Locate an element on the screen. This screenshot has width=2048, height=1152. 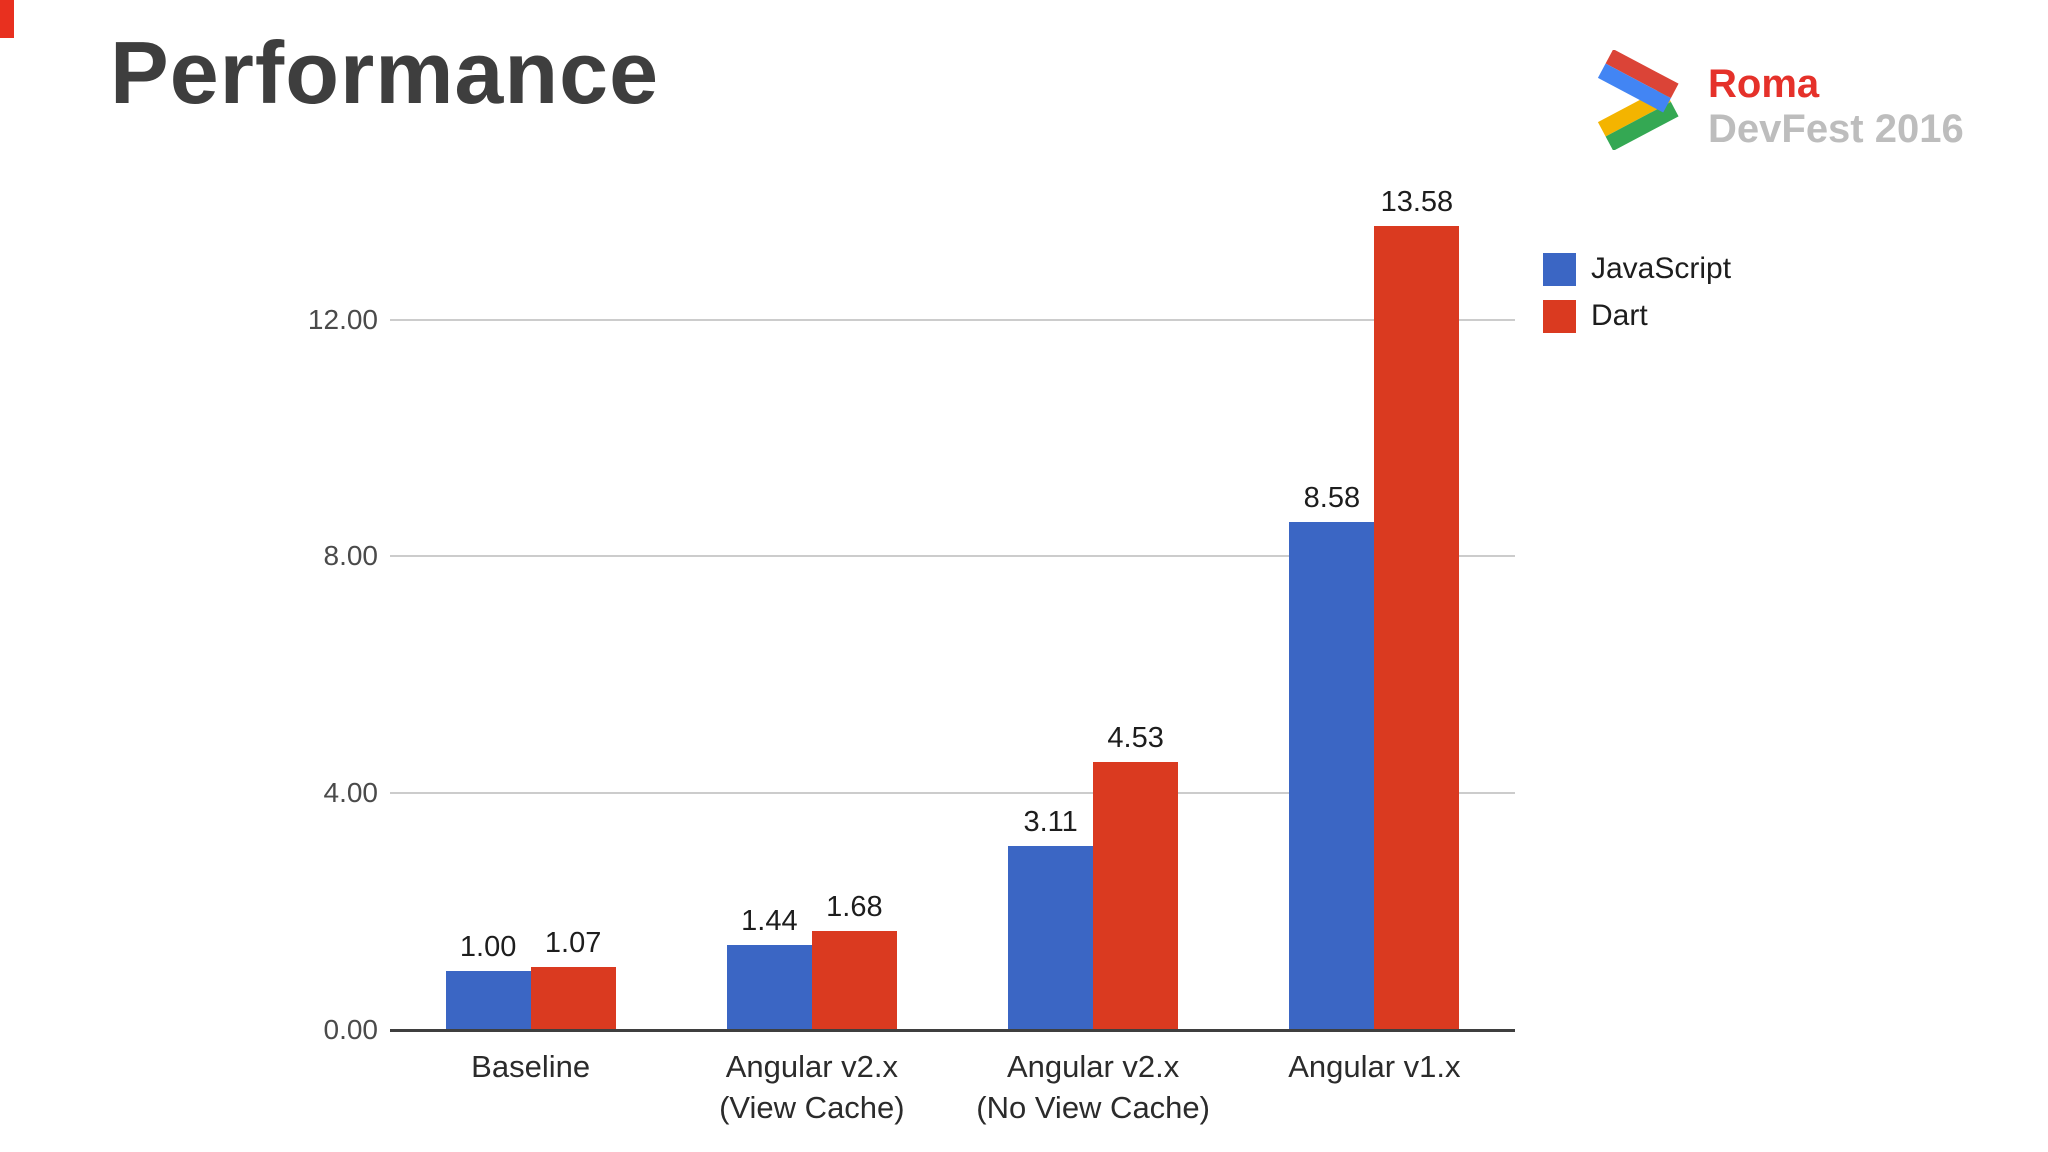
x-axis-label: Angular v2.x (No View Cache) is located at coordinates (1093, 1087).